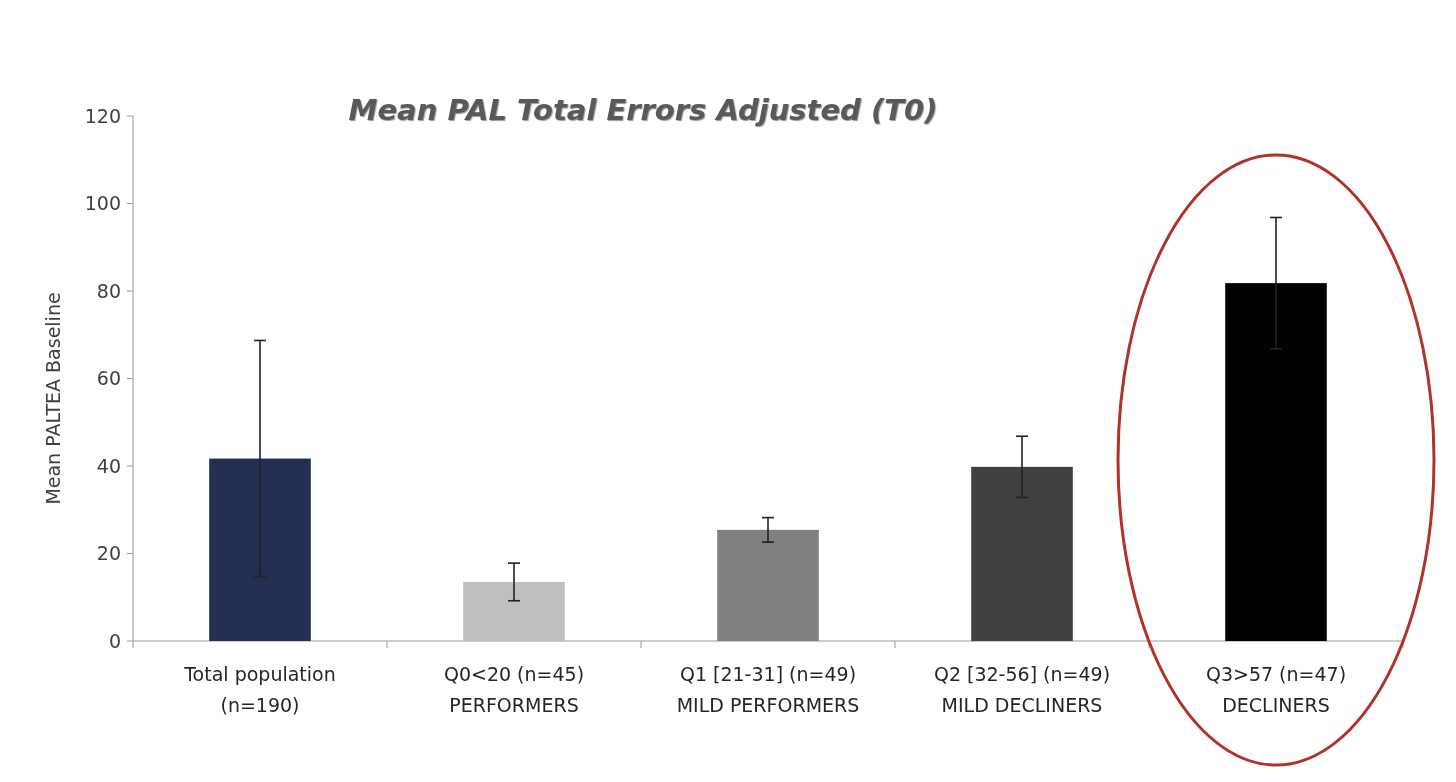  Describe the element at coordinates (53, 398) in the screenshot. I see `y-axis-title: Mean PALTEA Baseline` at that location.